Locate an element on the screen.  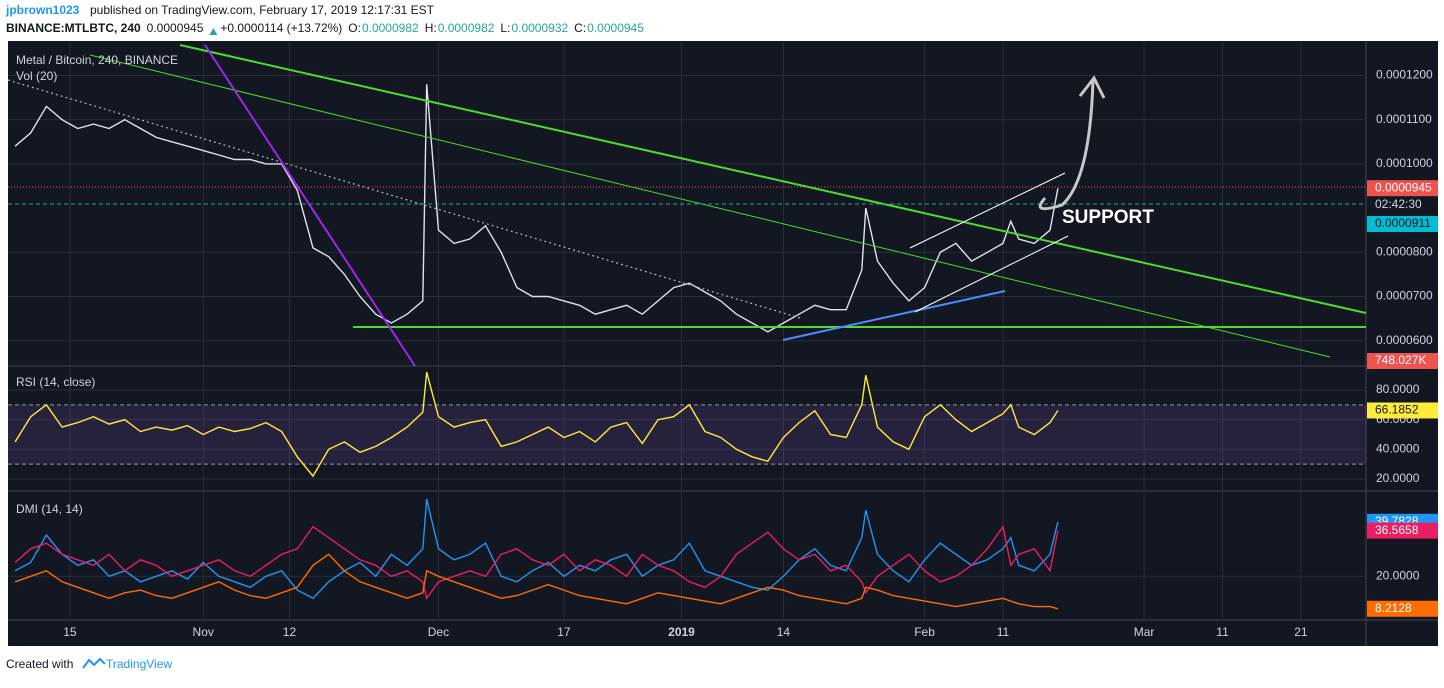
x-tick-label: 14 is located at coordinates (784, 632).